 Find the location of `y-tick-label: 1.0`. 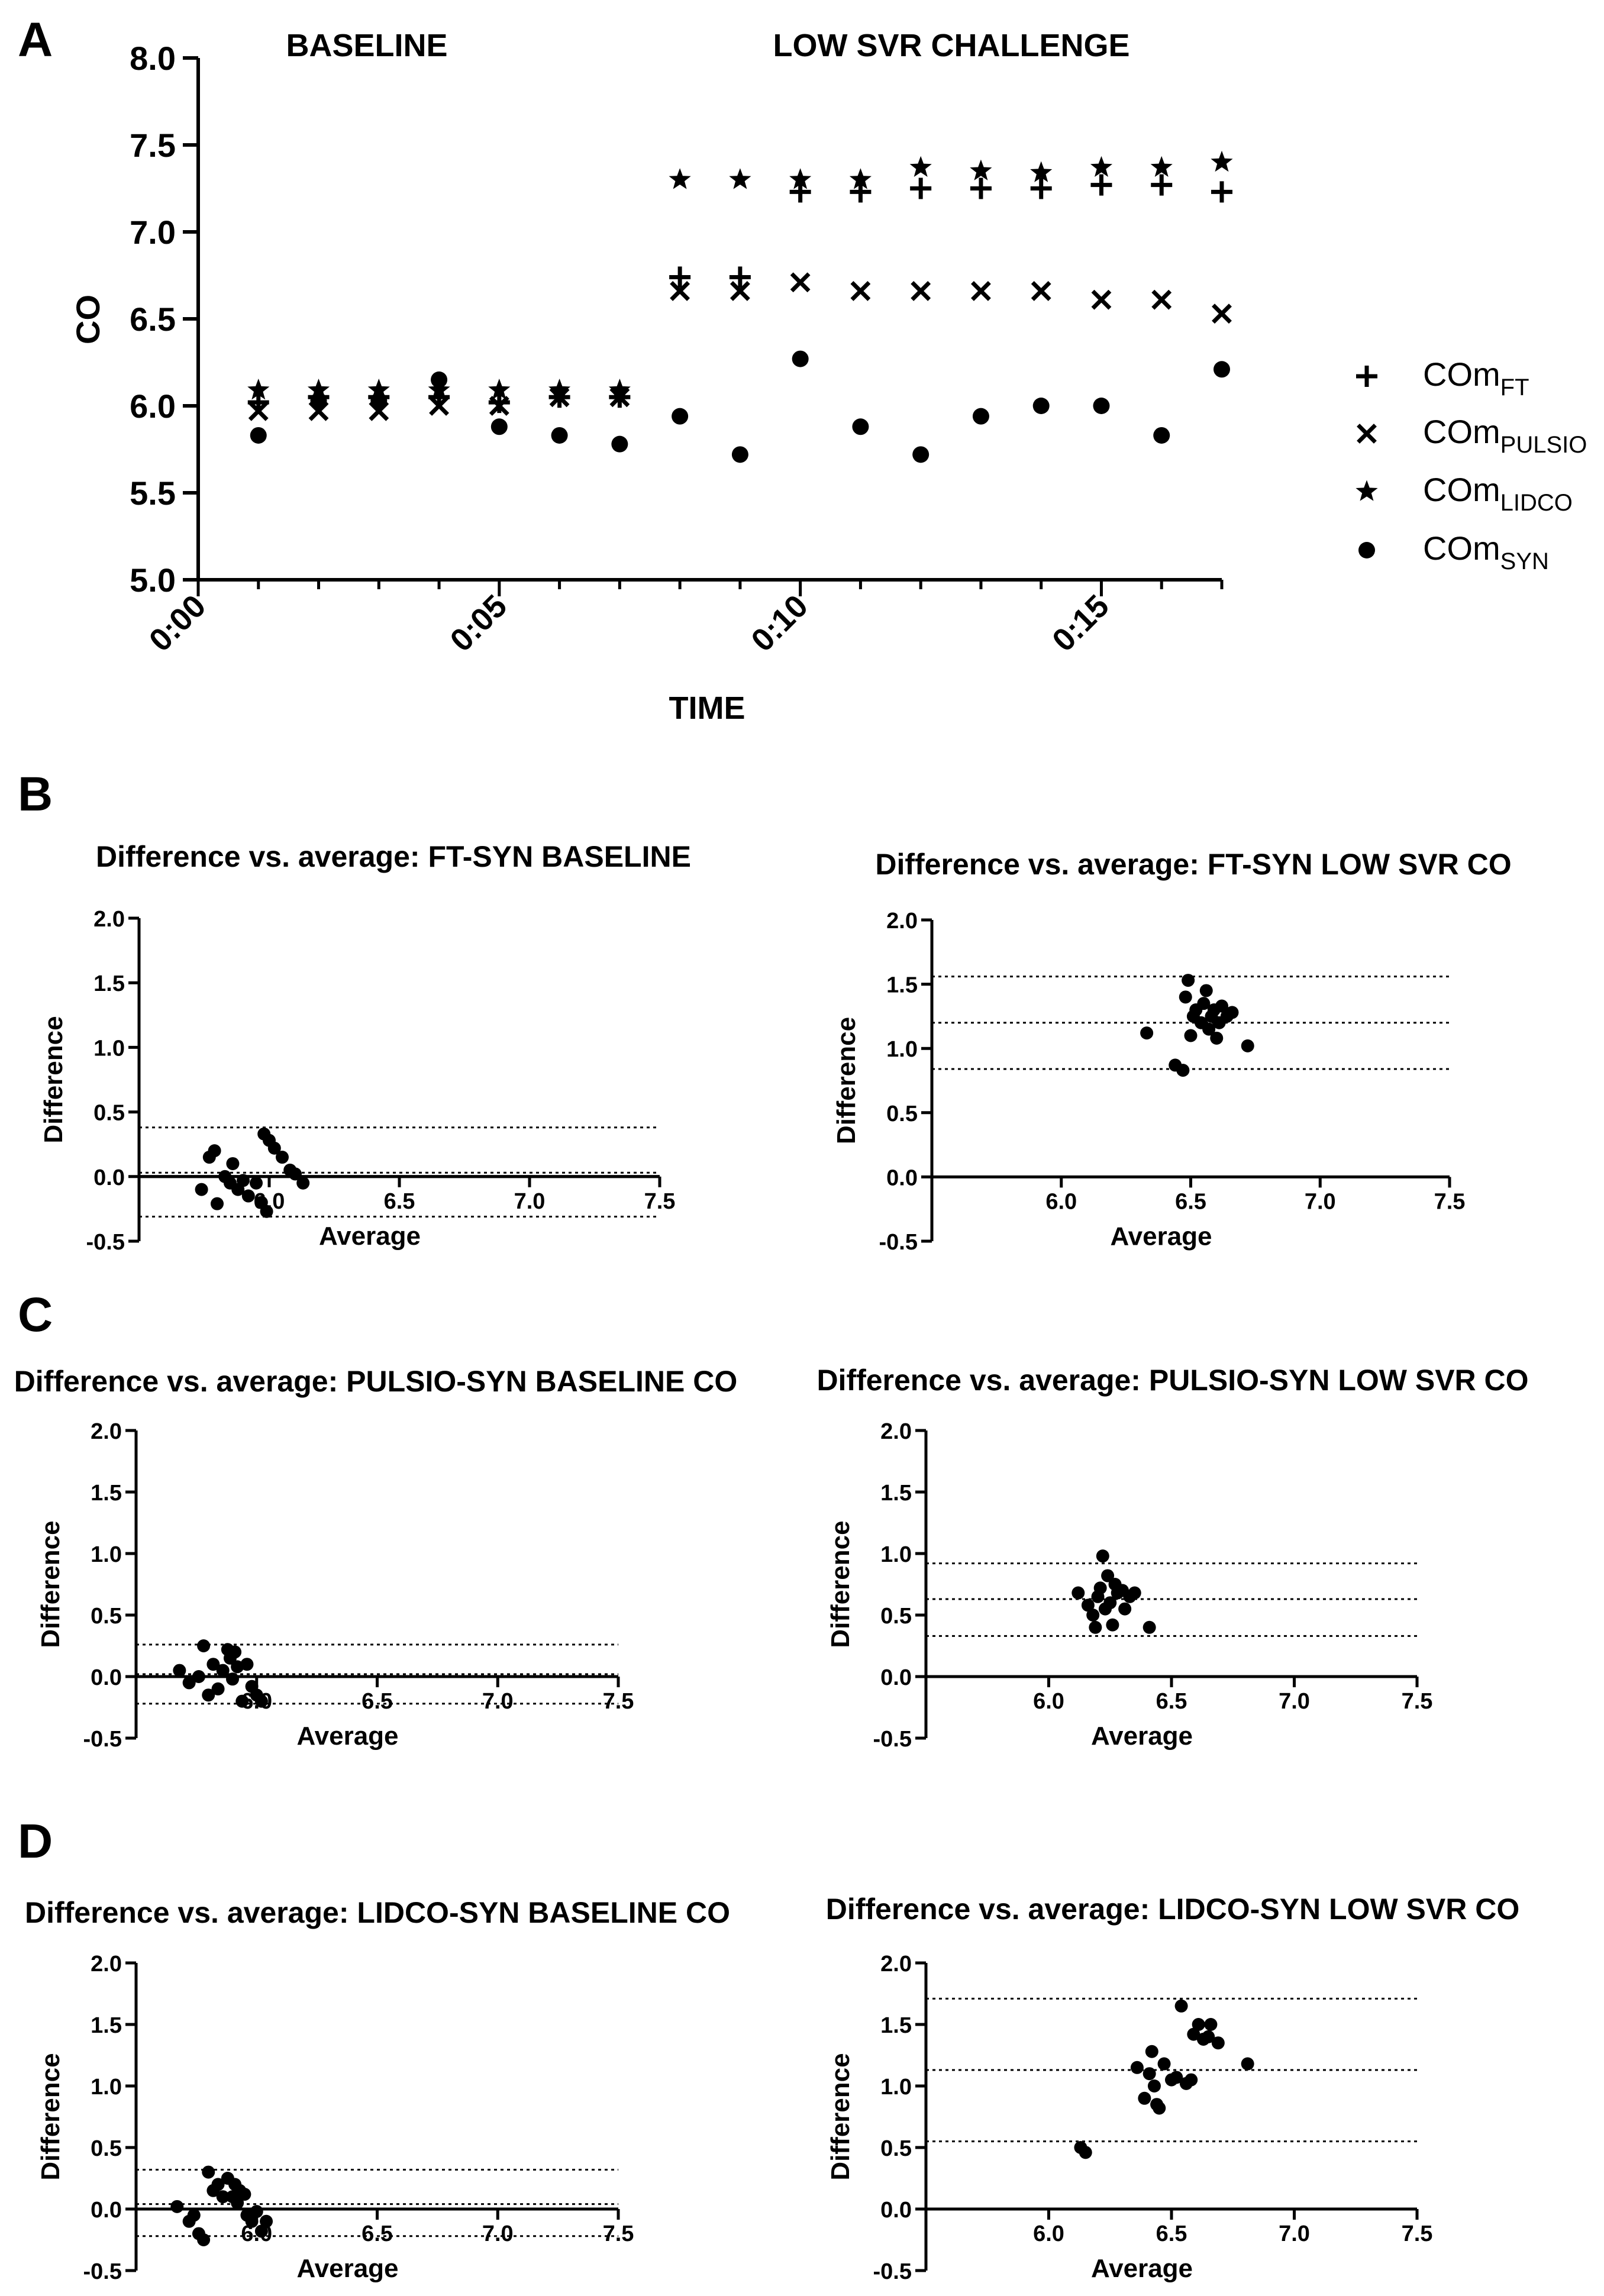

y-tick-label: 1.0 is located at coordinates (902, 1049).